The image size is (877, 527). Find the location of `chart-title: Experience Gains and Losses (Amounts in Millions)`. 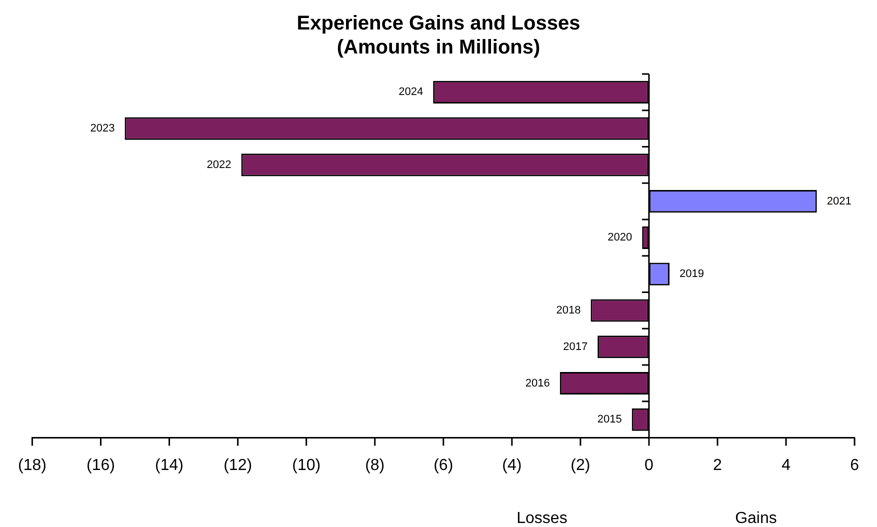

chart-title: Experience Gains and Losses (Amounts in Millions) is located at coordinates (438, 35).